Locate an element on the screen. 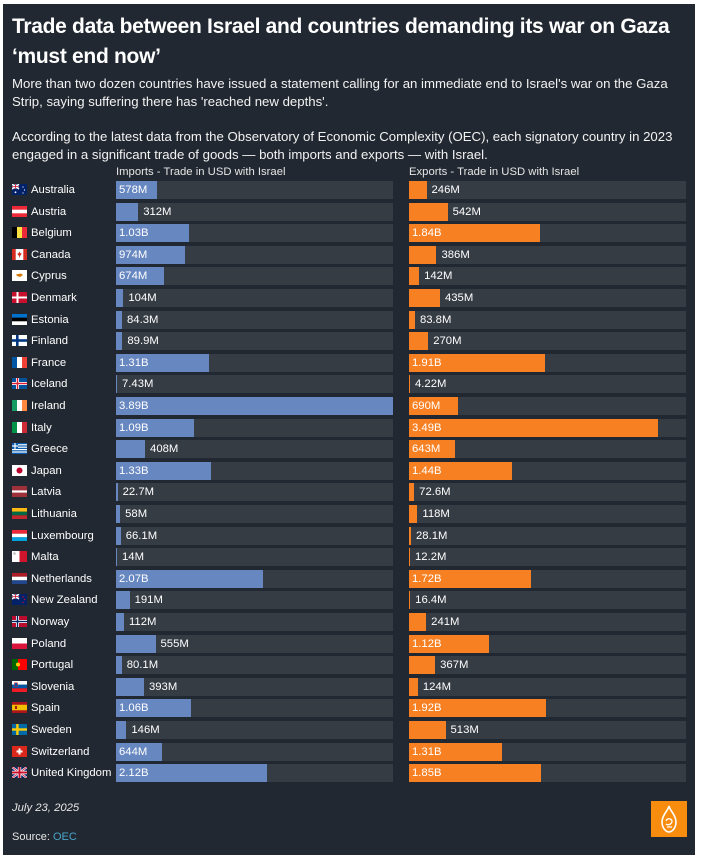  source-link: OEC is located at coordinates (64, 837).